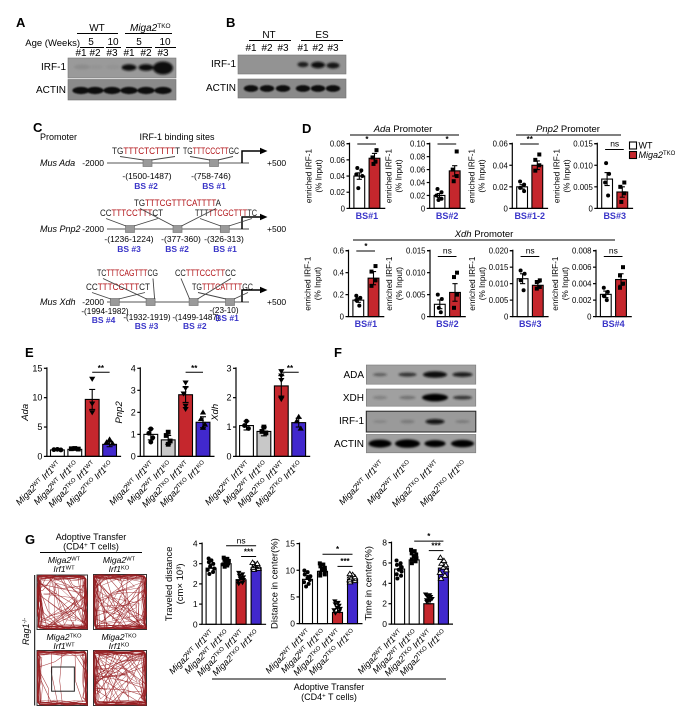  Describe the element at coordinates (614, 144) in the screenshot. I see `svg-text: ns` at that location.